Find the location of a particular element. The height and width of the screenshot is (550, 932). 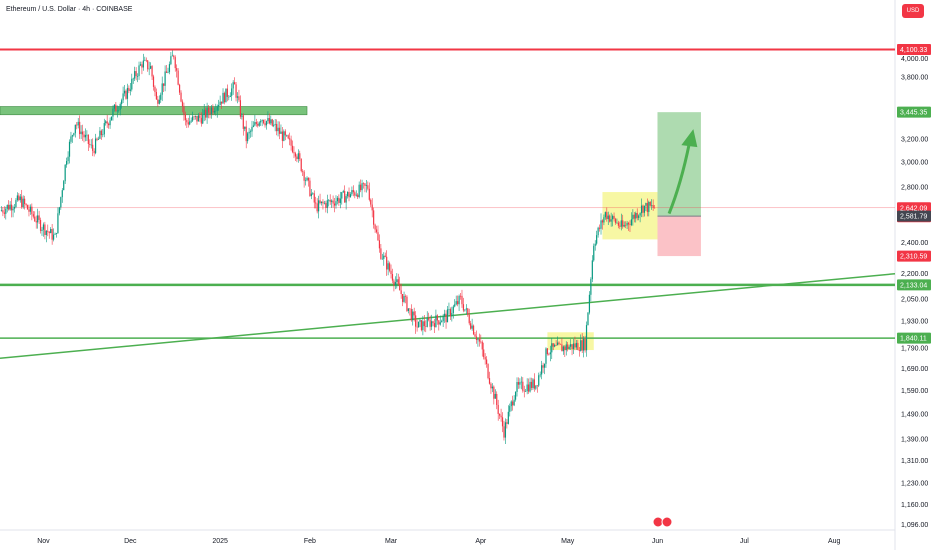

currency-button: USD is located at coordinates (913, 11).